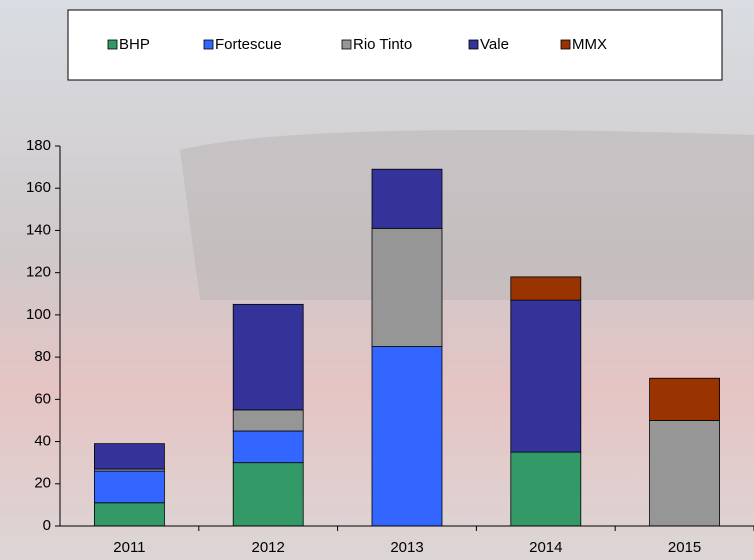 This screenshot has height=560, width=754. What do you see at coordinates (42, 356) in the screenshot?
I see `y-tick-label: 80` at bounding box center [42, 356].